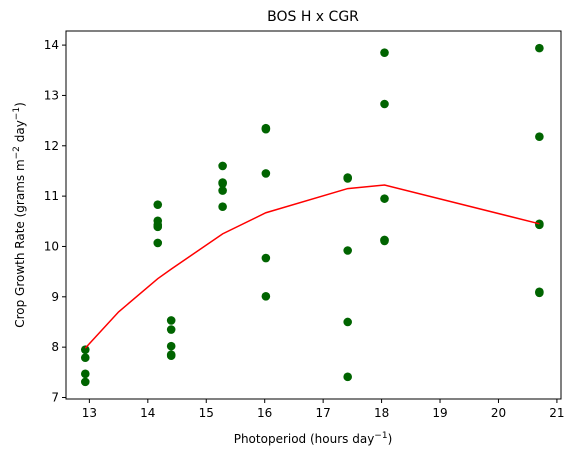 Image resolution: width=574 pixels, height=460 pixels. I want to click on x-tick-label: 16, so click(264, 413).